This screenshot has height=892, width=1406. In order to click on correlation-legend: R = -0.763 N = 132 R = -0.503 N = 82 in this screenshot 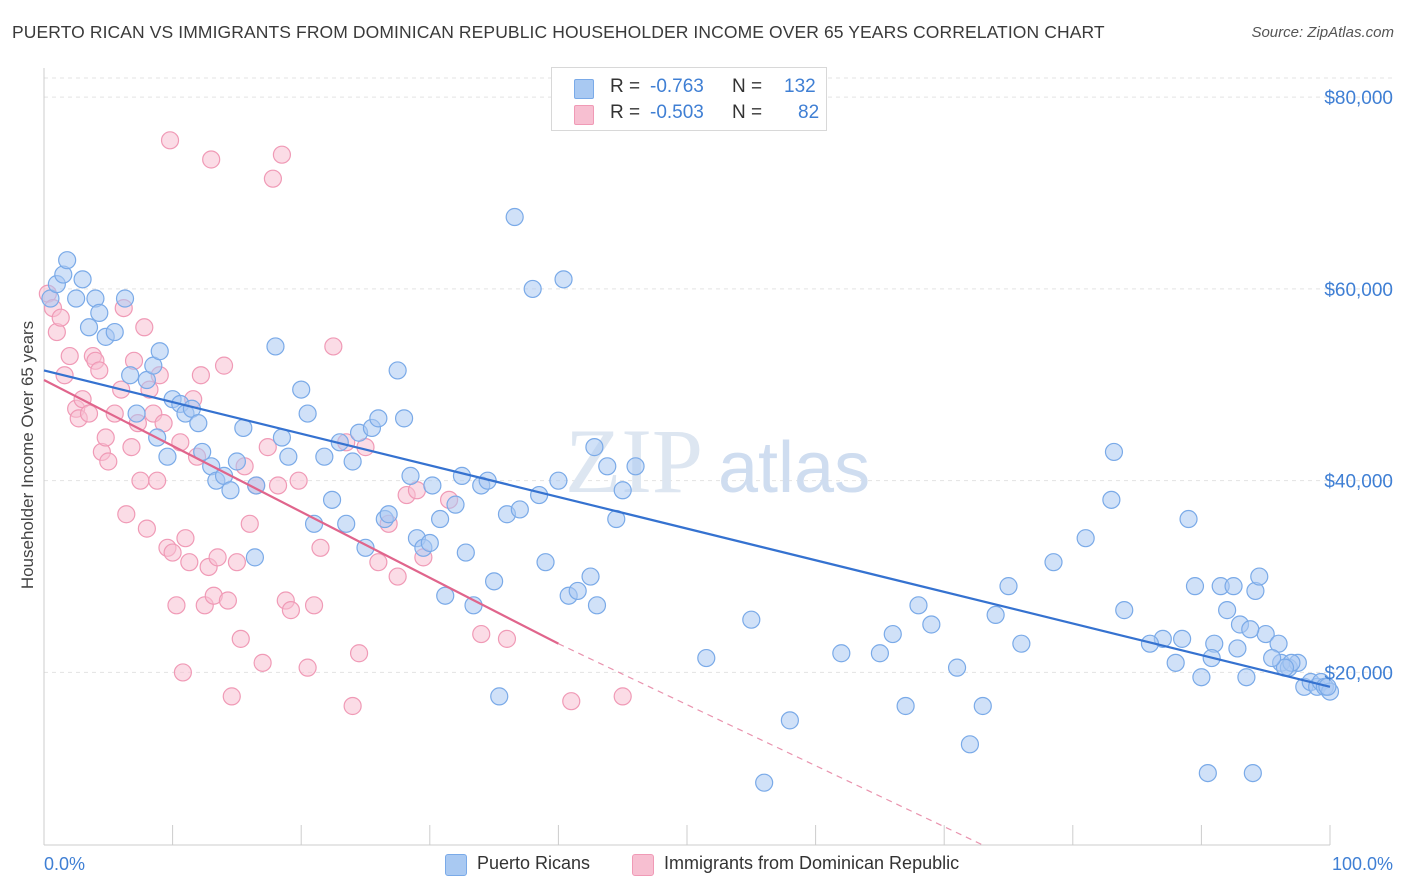, I will do `click(689, 99)`.